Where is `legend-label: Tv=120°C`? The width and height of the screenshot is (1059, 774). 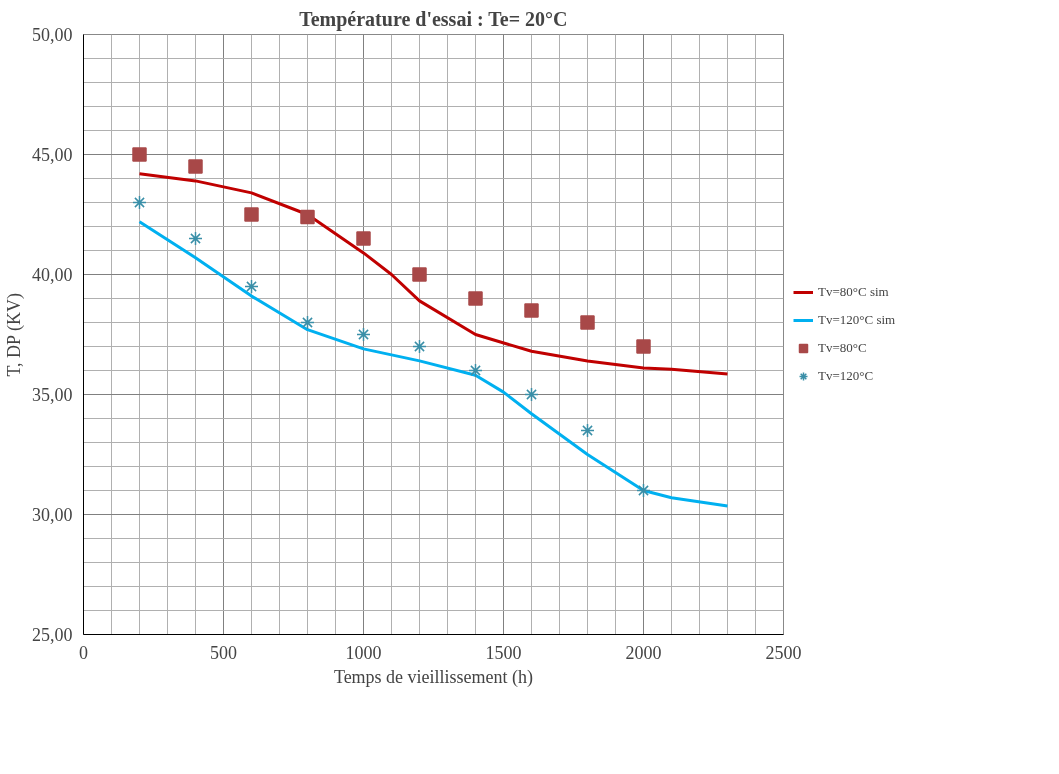
legend-label: Tv=120°C is located at coordinates (846, 376).